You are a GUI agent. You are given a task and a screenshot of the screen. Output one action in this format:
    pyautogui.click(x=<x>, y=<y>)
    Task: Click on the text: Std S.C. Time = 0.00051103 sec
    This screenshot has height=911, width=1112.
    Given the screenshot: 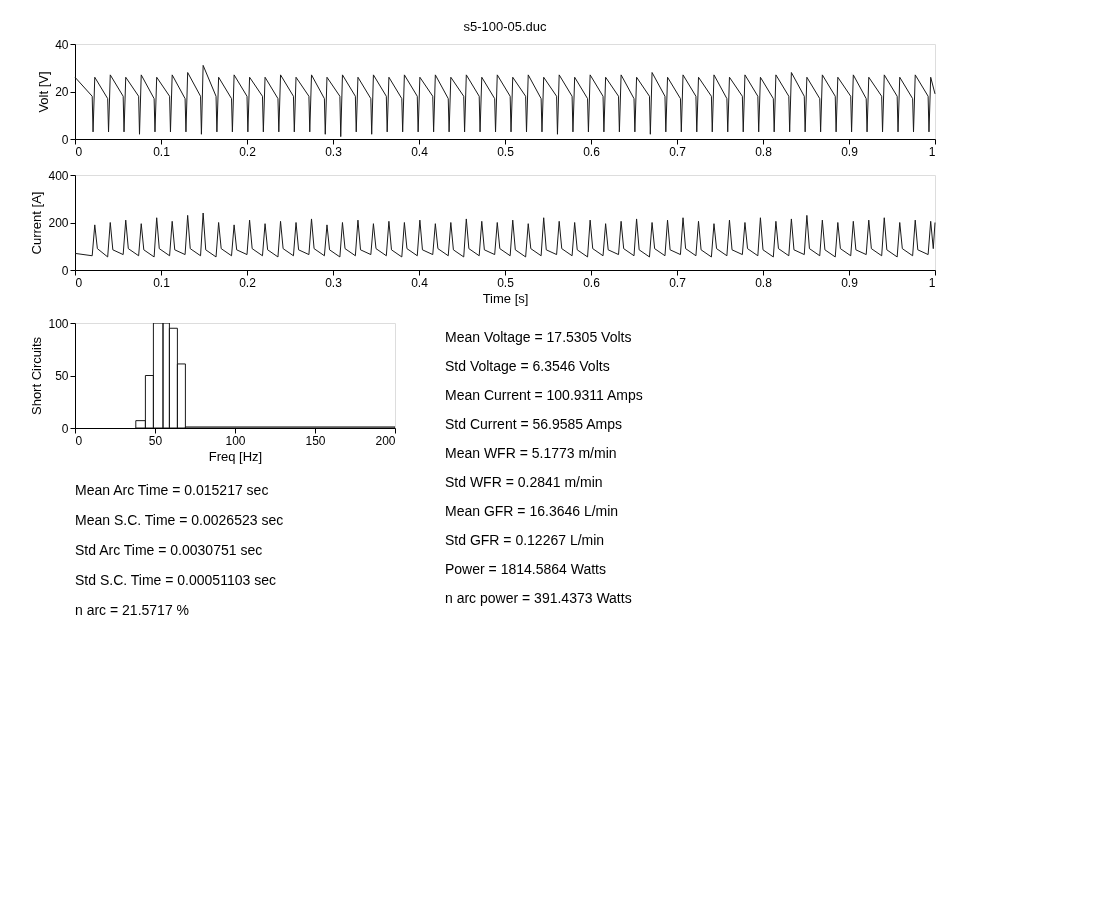 What is the action you would take?
    pyautogui.click(x=175, y=580)
    